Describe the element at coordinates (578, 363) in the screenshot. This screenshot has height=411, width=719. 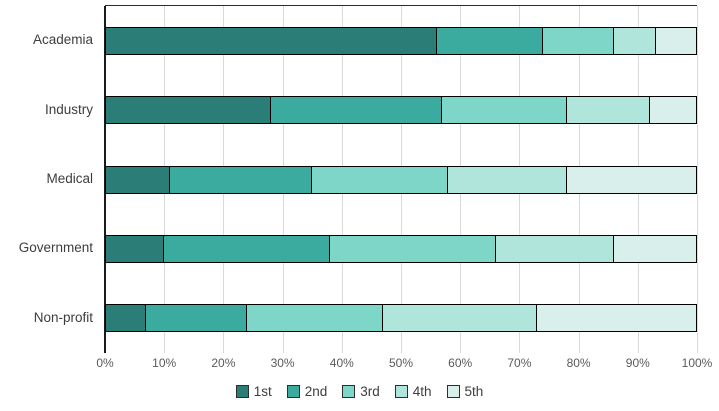
I see `x-tick-label: 80%` at that location.